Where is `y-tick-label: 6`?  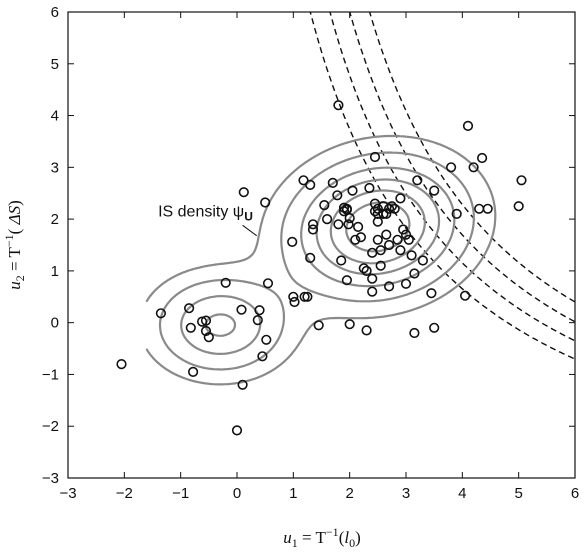 y-tick-label: 6 is located at coordinates (55, 12).